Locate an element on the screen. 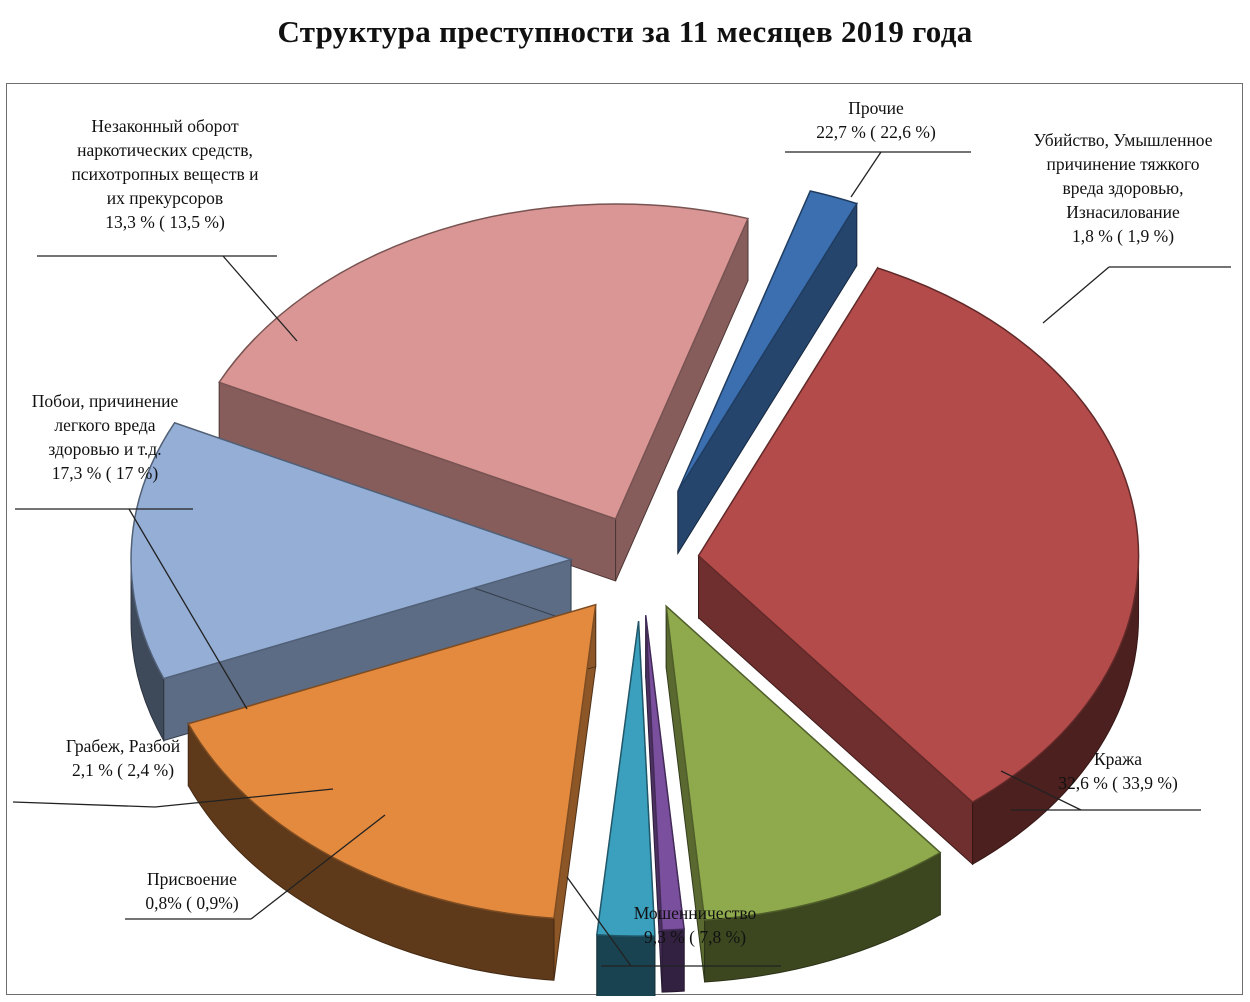 Image resolution: width=1250 pixels, height=1002 pixels. label-poboi-value: 17,3 % ( 17 %) is located at coordinates (105, 473).